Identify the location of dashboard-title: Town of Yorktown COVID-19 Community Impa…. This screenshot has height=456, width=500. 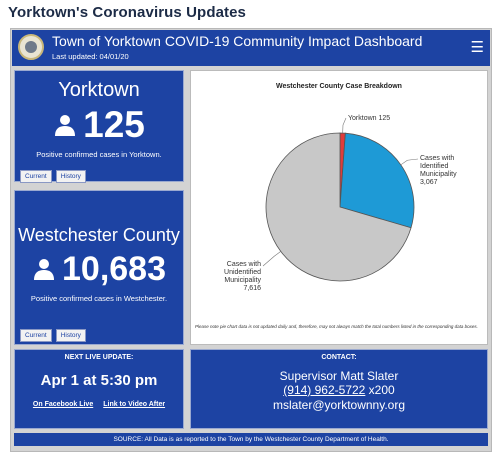
(237, 41).